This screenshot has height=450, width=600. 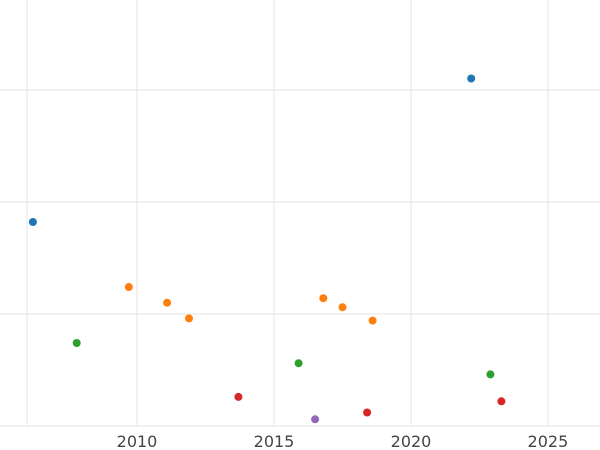 What do you see at coordinates (548, 441) in the screenshot?
I see `x-tick-label: 2025` at bounding box center [548, 441].